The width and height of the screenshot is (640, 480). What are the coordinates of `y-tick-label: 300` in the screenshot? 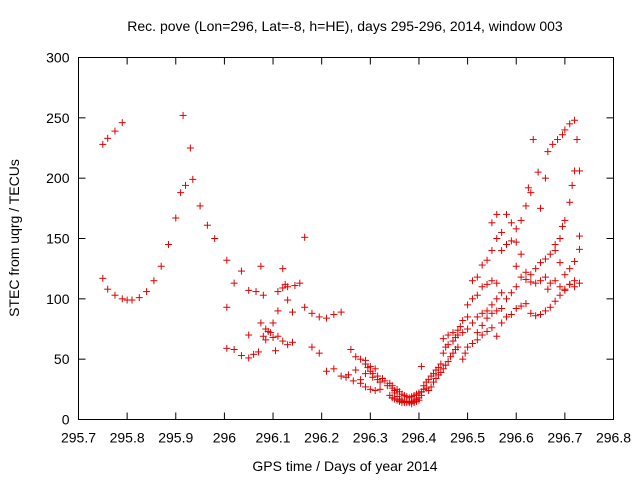 It's located at (58, 58).